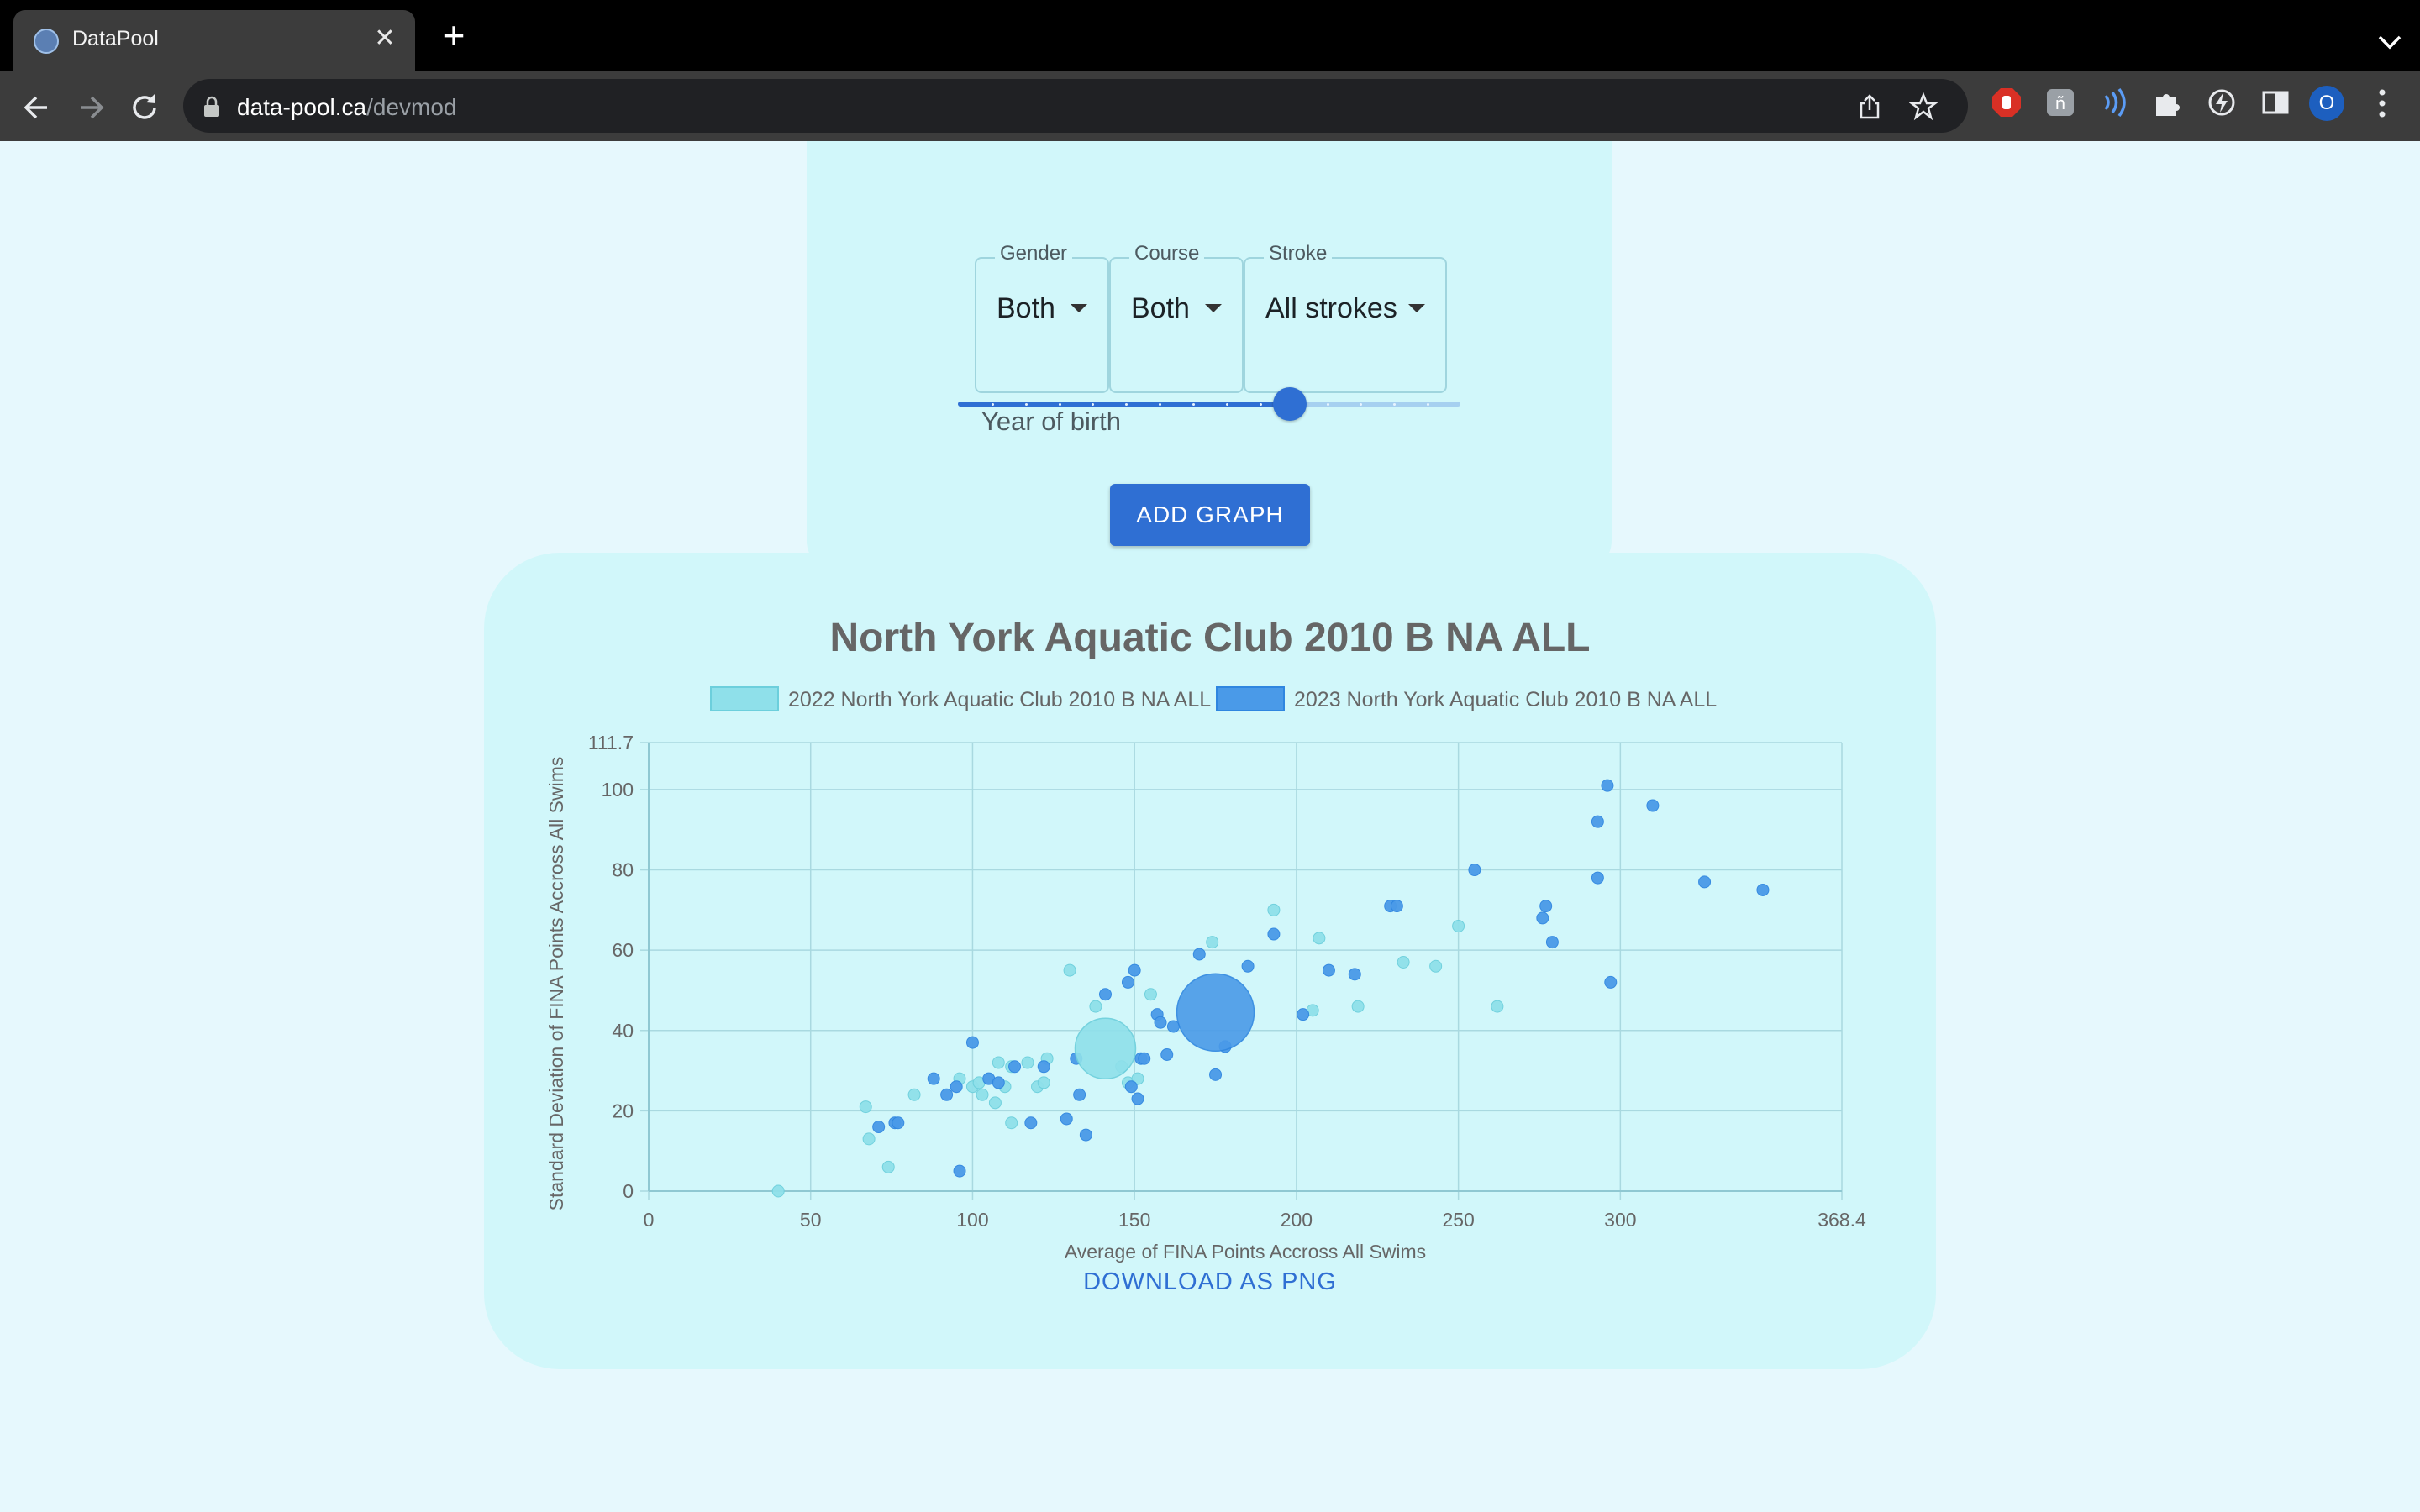 This screenshot has width=2420, height=1512. What do you see at coordinates (212, 107) in the screenshot?
I see `lock-icon` at bounding box center [212, 107].